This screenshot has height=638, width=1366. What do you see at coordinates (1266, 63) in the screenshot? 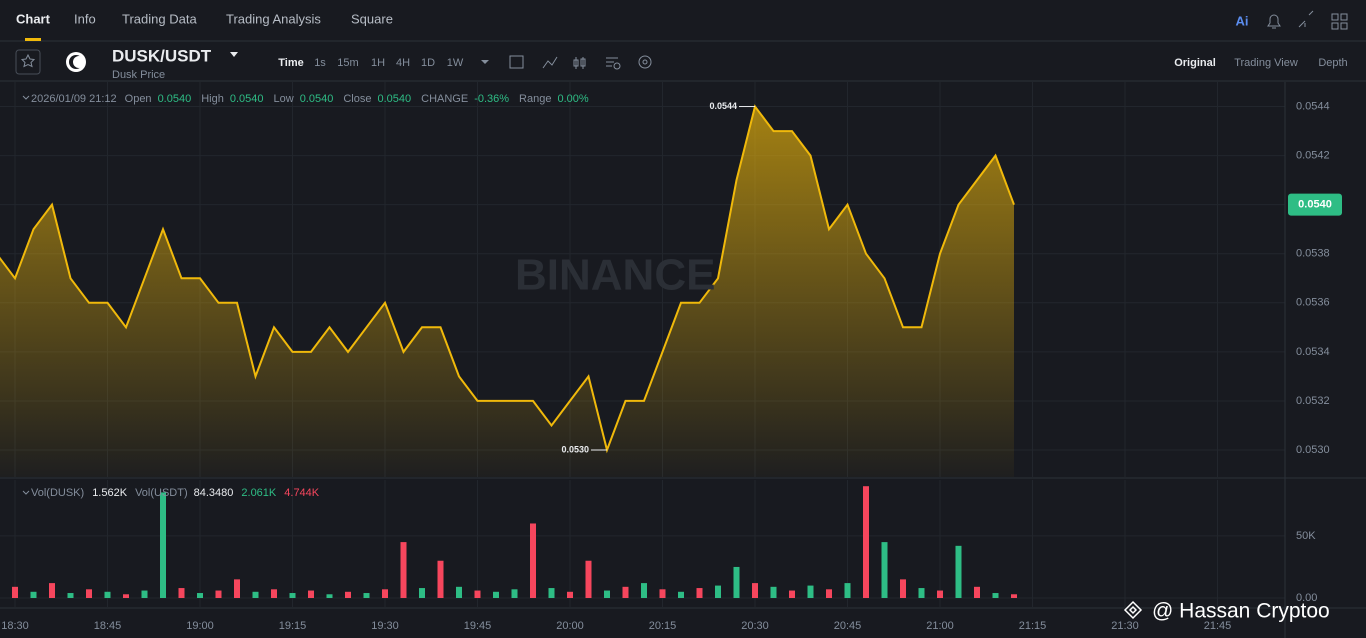
I see `view-button: Trading View` at bounding box center [1266, 63].